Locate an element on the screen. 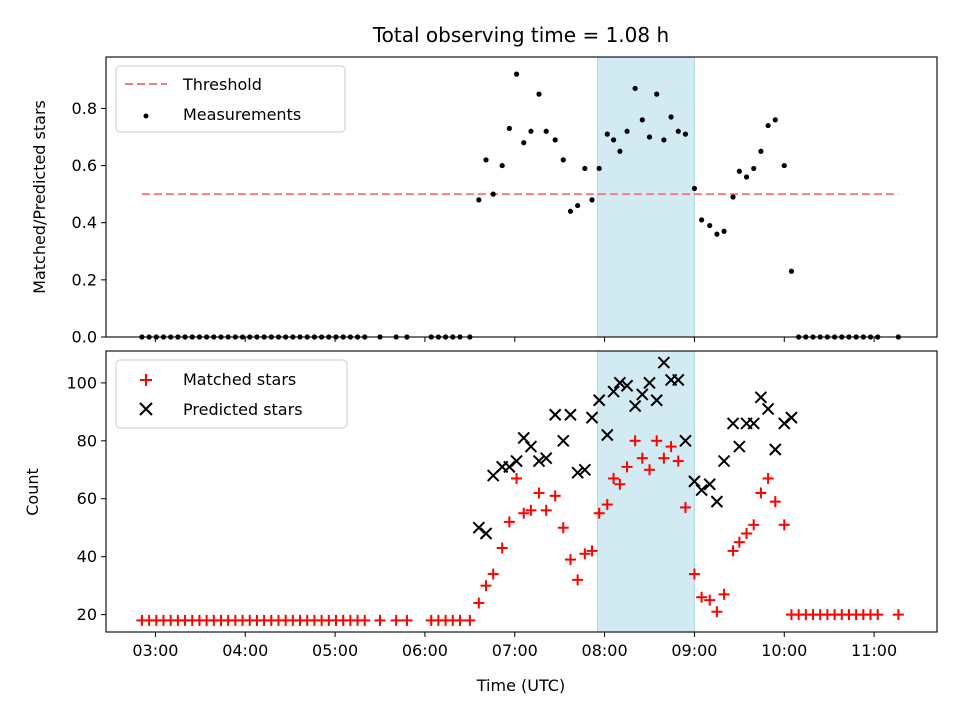 This screenshot has width=960, height=720. y-tick-label: 0.4 is located at coordinates (84, 222).